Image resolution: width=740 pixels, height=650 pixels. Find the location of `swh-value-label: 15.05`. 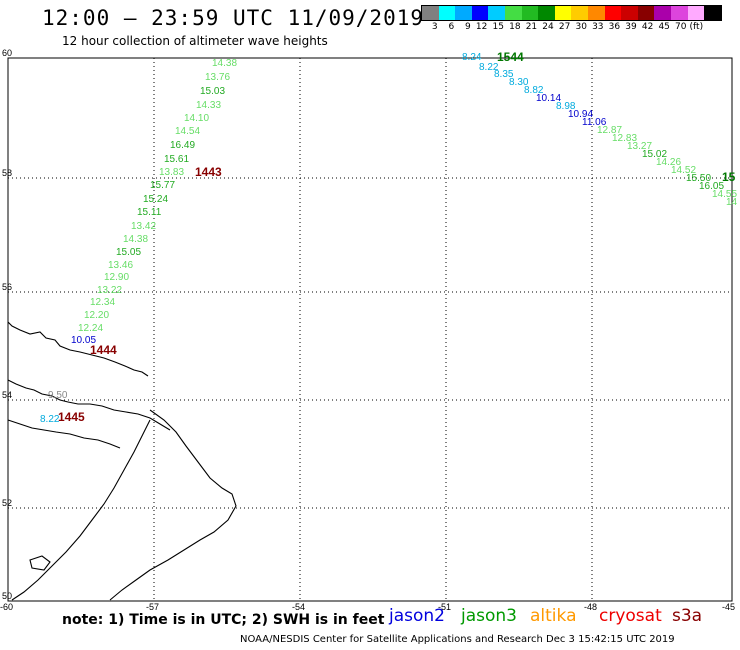

swh-value-label: 15.05 is located at coordinates (128, 252).